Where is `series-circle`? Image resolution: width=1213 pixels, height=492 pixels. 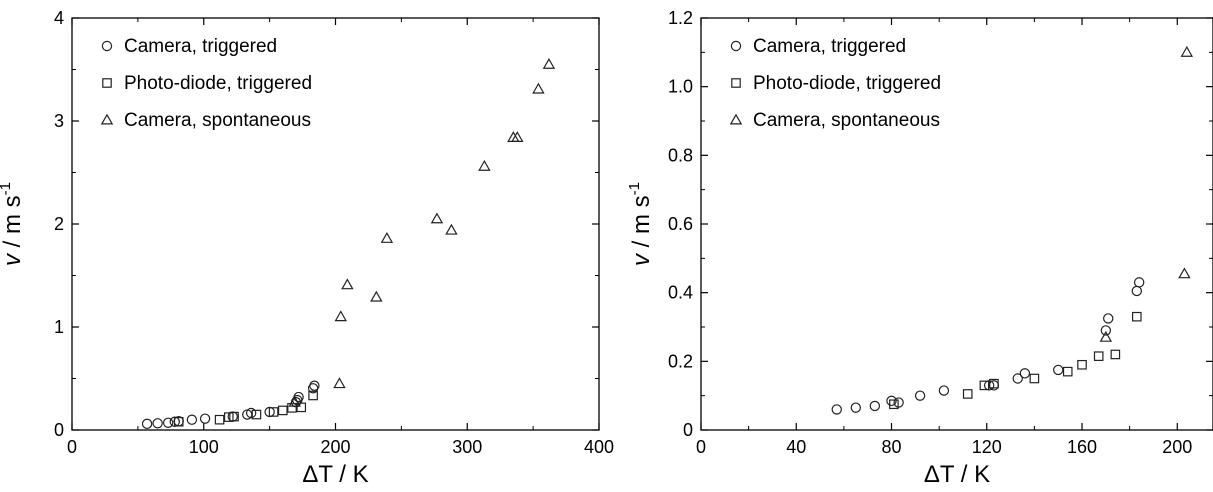
series-circle is located at coordinates (988, 346).